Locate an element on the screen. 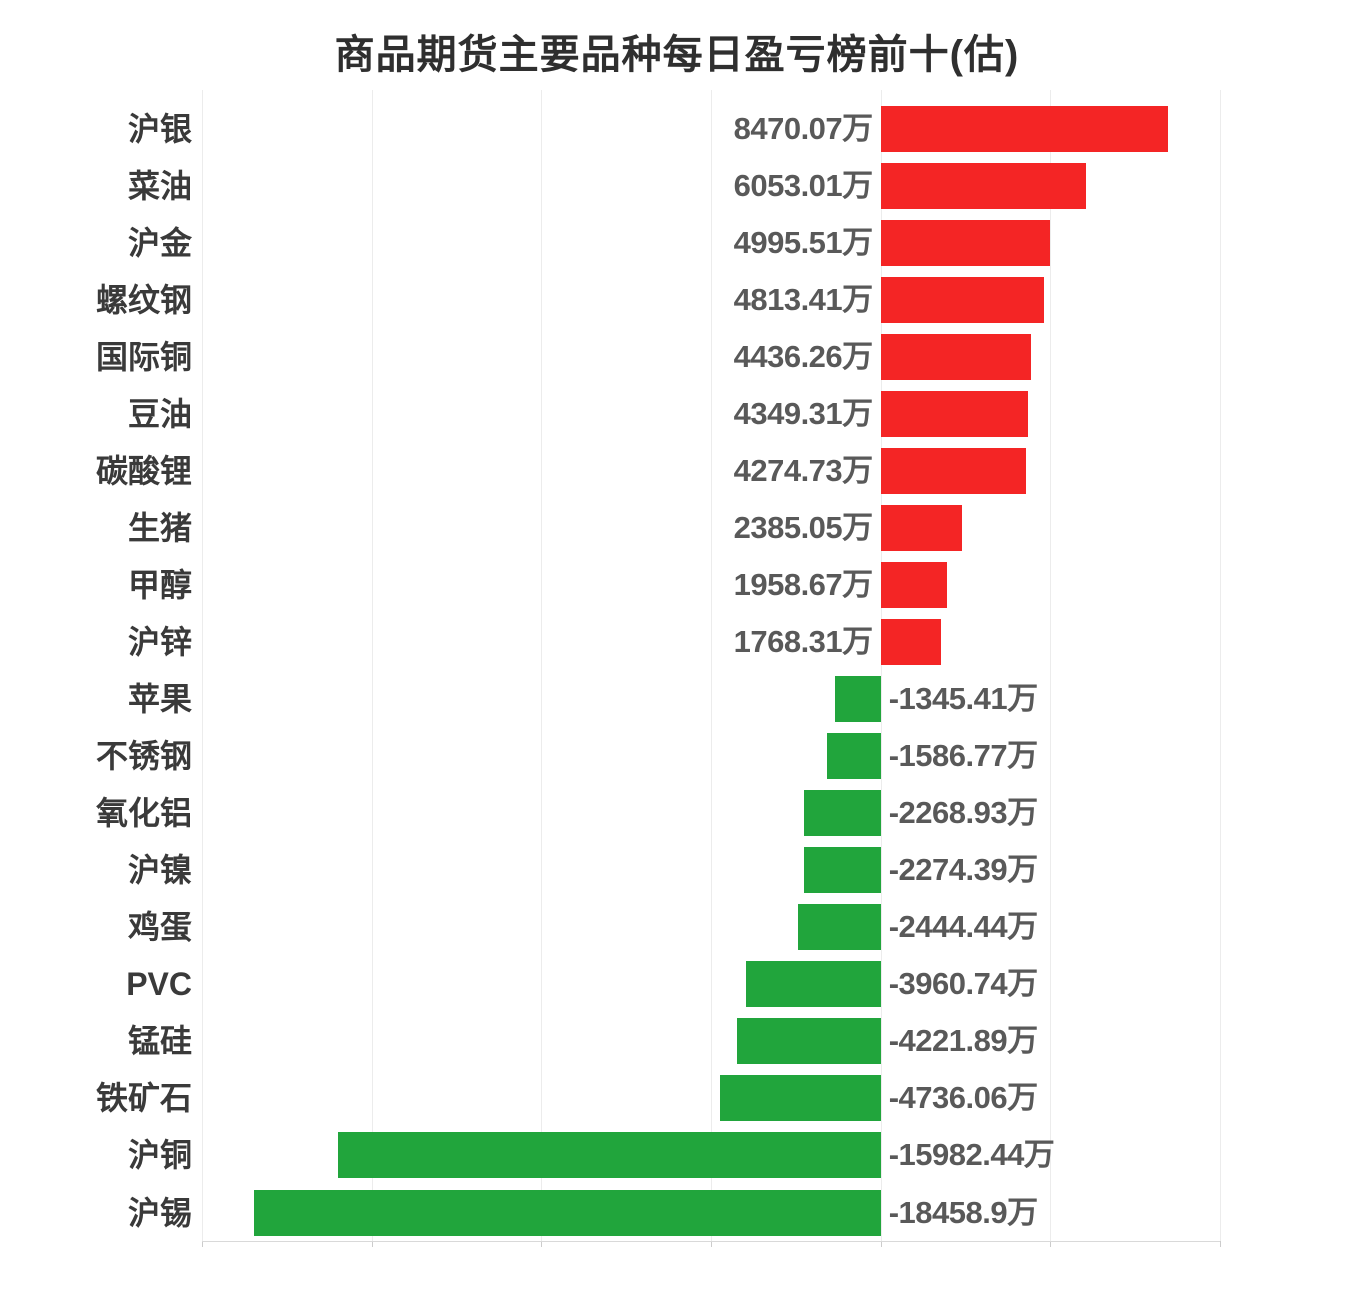  category-label: 铁矿石 is located at coordinates (143, 1098).